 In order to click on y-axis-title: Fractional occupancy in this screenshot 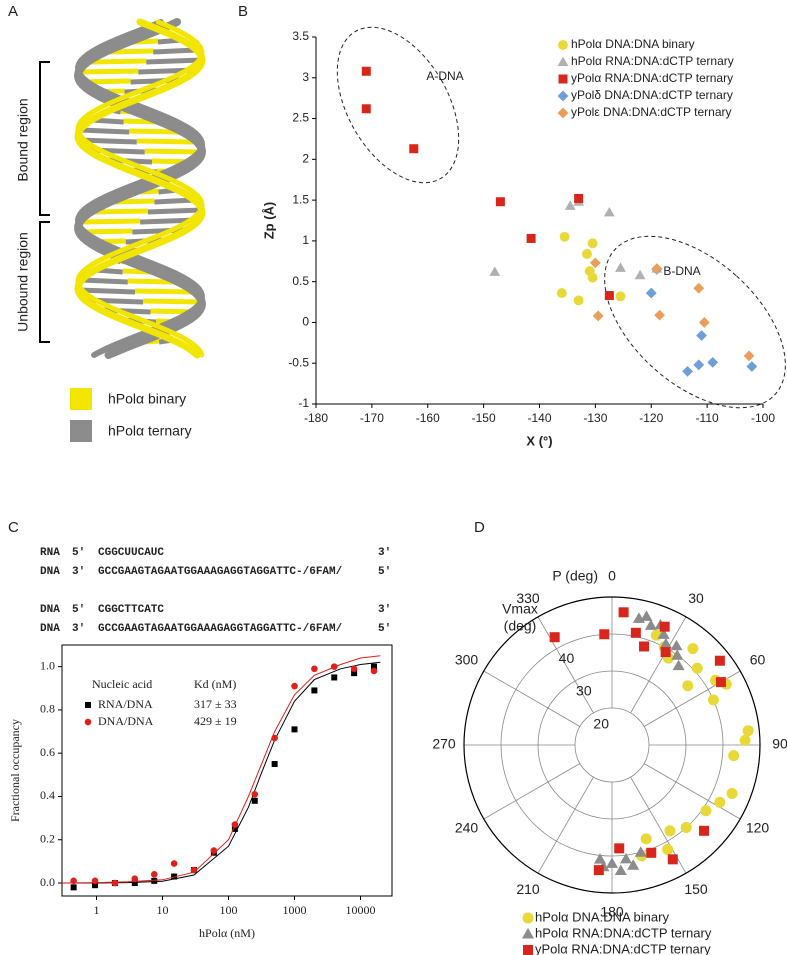, I will do `click(15, 770)`.